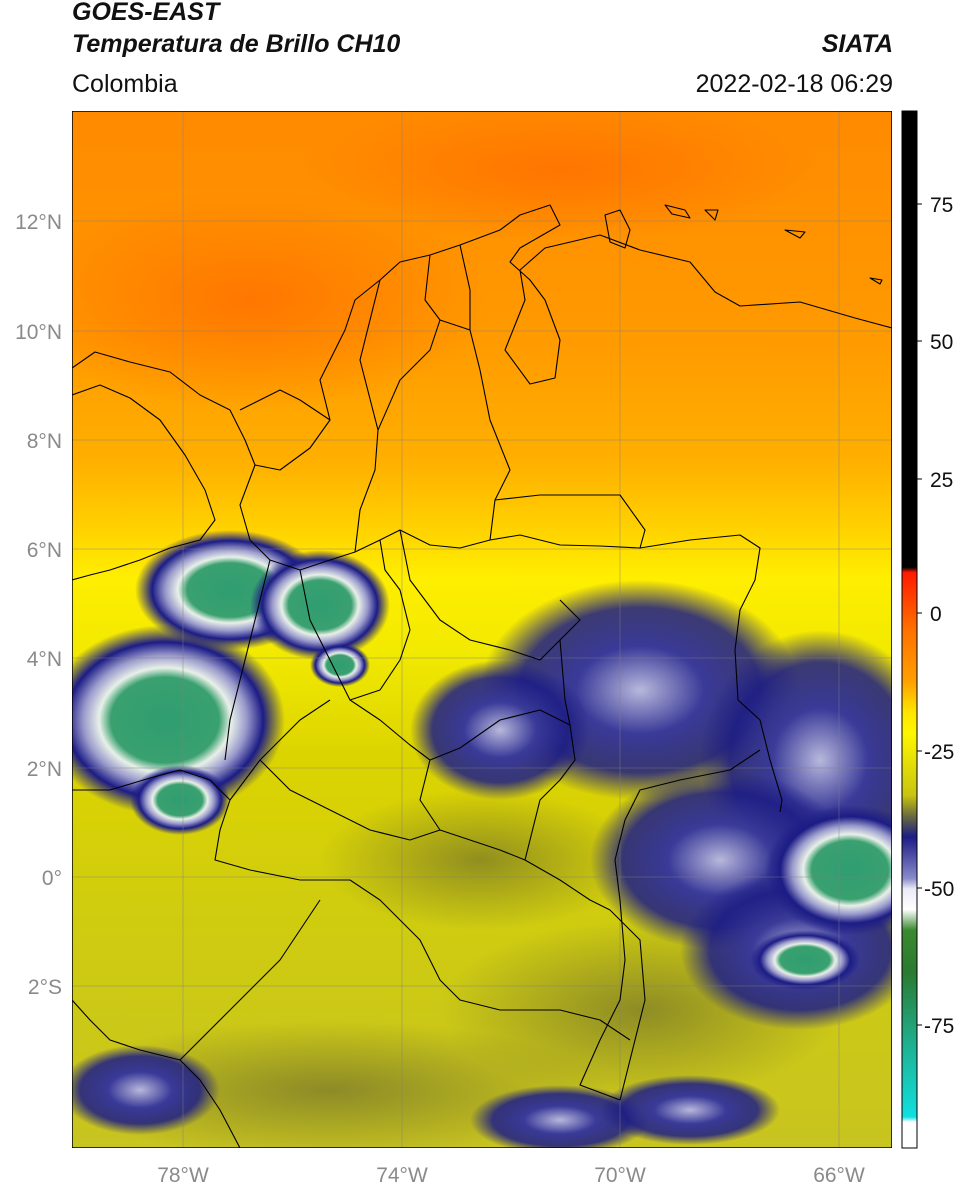 Image resolution: width=966 pixels, height=1190 pixels. Describe the element at coordinates (44, 550) in the screenshot. I see `lat-label-6n: 6°N` at that location.